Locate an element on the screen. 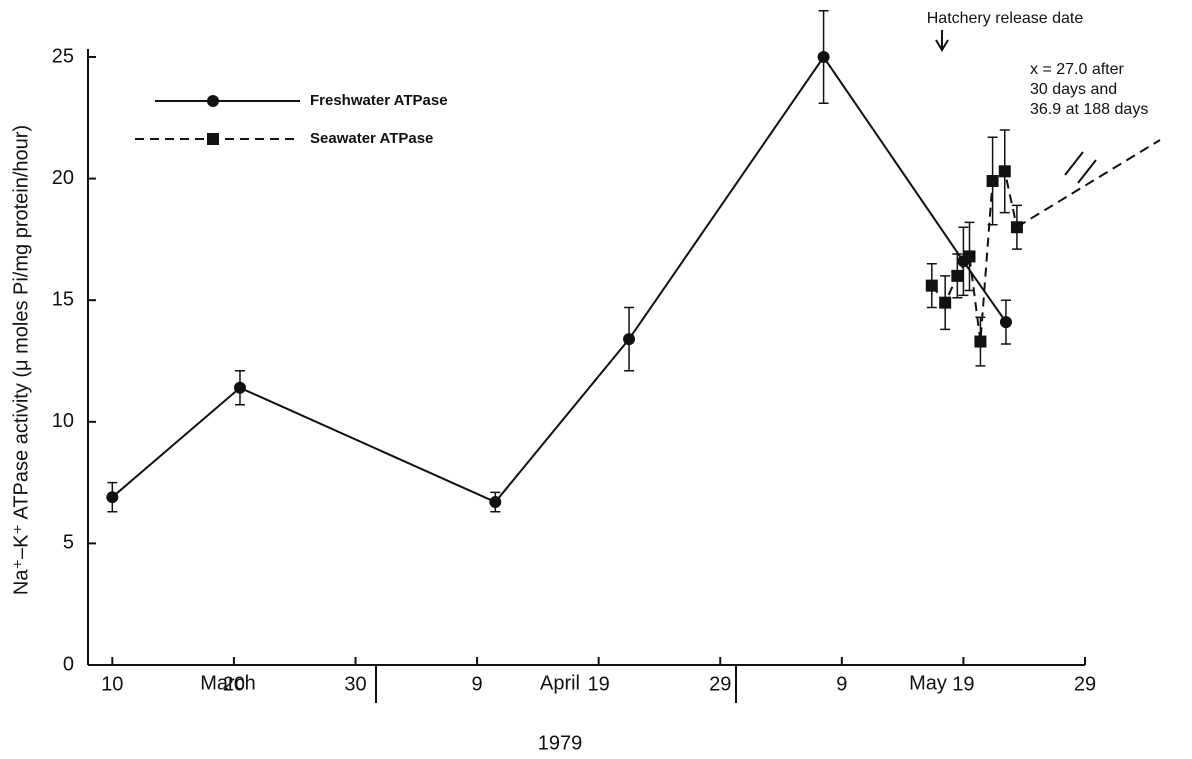 This screenshot has width=1192, height=759. y-tick-label: 25 is located at coordinates (63, 56).